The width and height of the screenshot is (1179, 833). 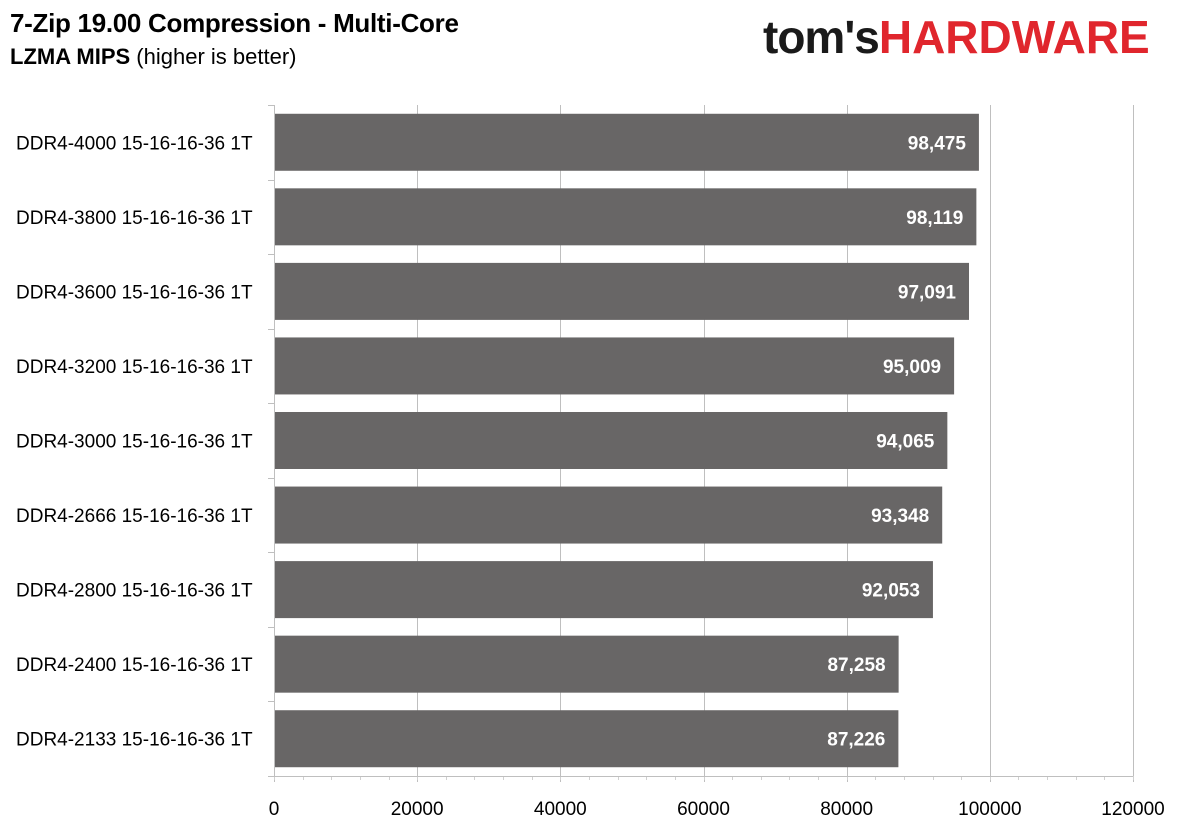 What do you see at coordinates (927, 292) in the screenshot?
I see `bar-value-label: 97,091` at bounding box center [927, 292].